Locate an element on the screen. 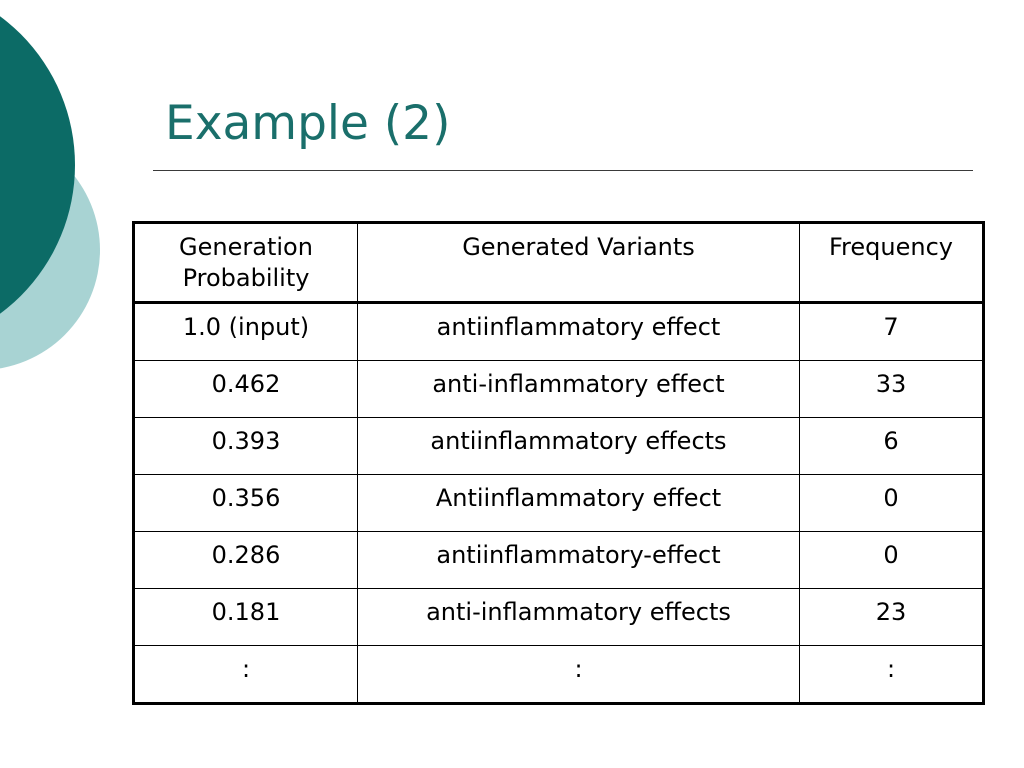 Image resolution: width=1024 pixels, height=768 pixels. cell-probability: 0.462 is located at coordinates (245, 389).